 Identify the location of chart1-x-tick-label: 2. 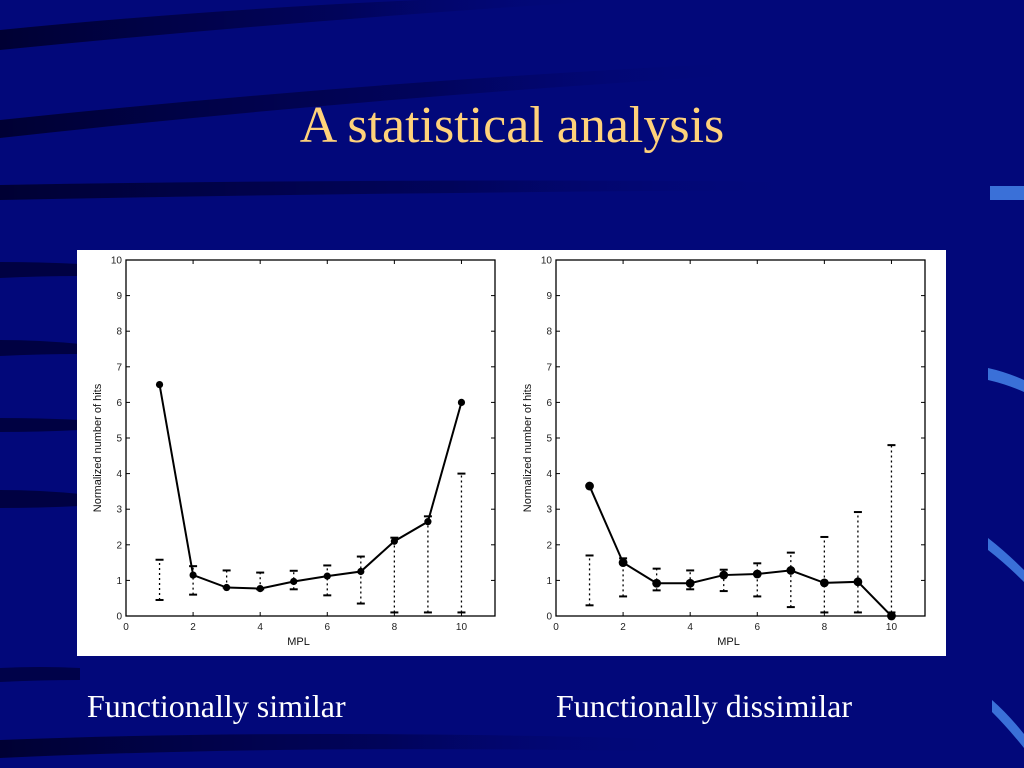
(193, 627).